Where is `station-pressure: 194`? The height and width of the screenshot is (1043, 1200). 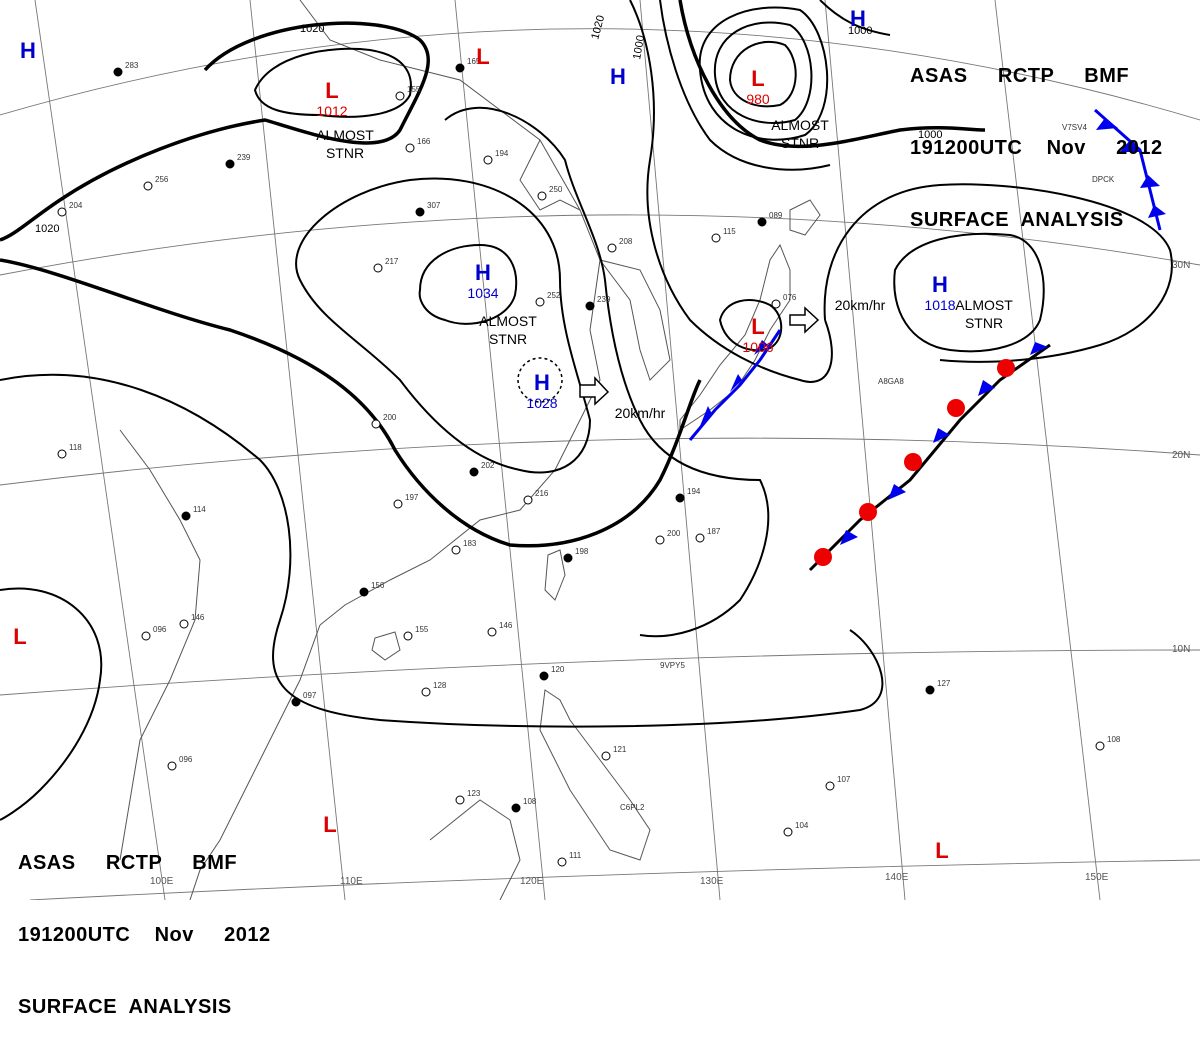 station-pressure: 194 is located at coordinates (502, 153).